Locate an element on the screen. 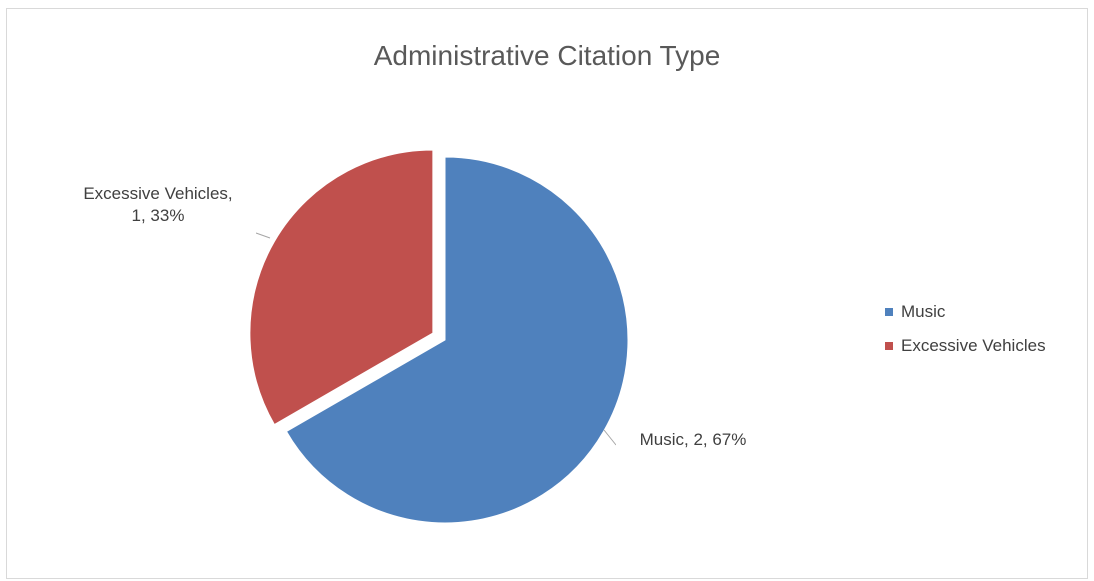 This screenshot has height=581, width=1094. callout-line-music is located at coordinates (610, 437).